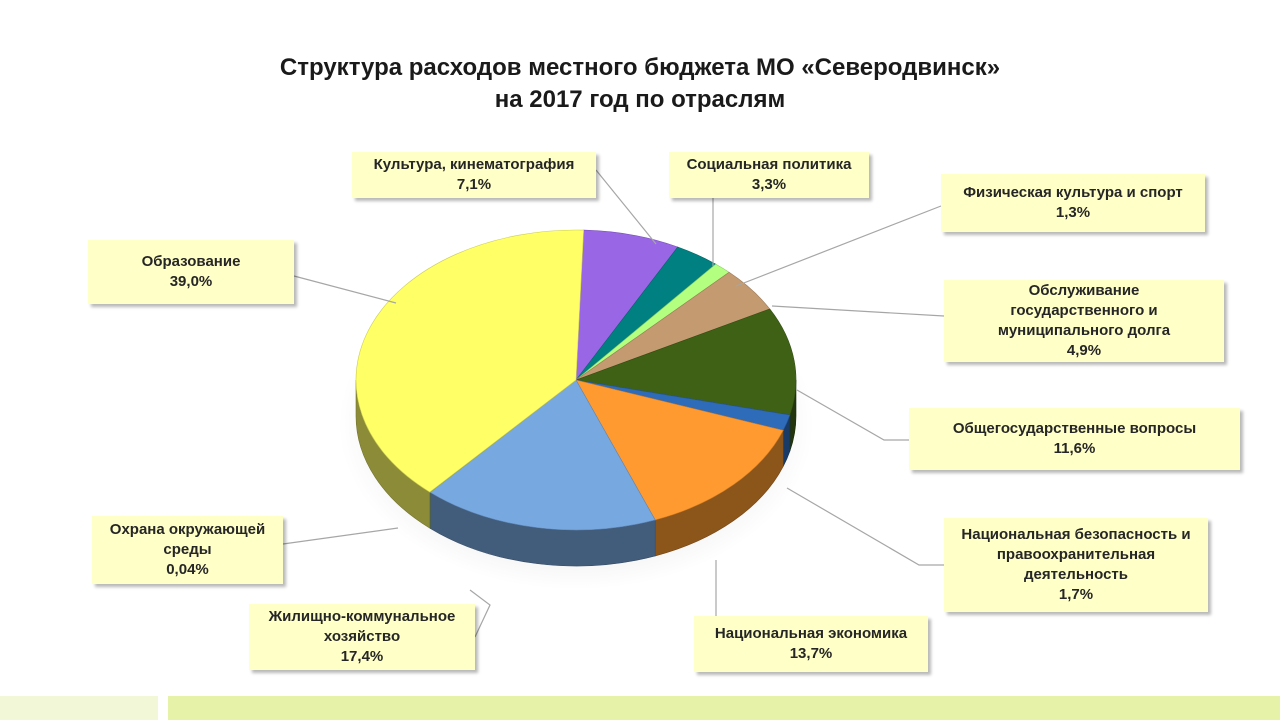 This screenshot has height=720, width=1280. Describe the element at coordinates (474, 164) in the screenshot. I see `pie-label-name: Культура, кинематография` at that location.